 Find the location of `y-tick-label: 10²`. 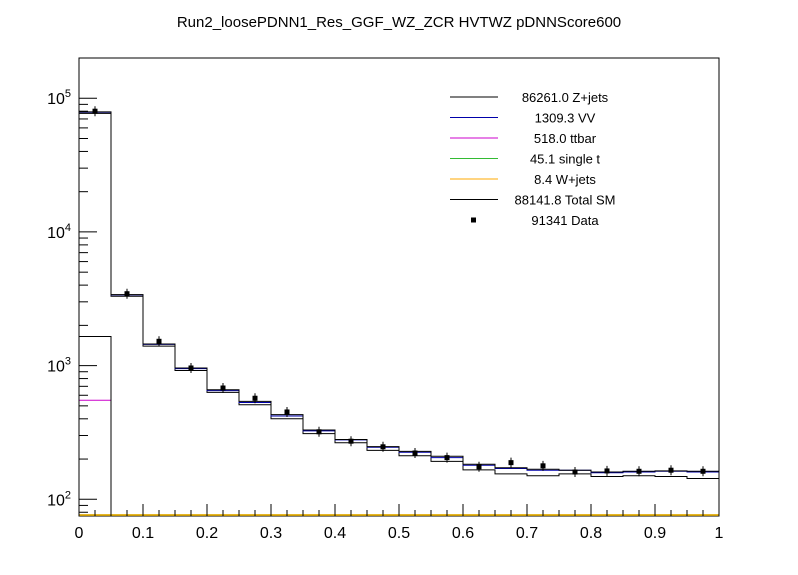

y-tick-label: 10² is located at coordinates (59, 499).